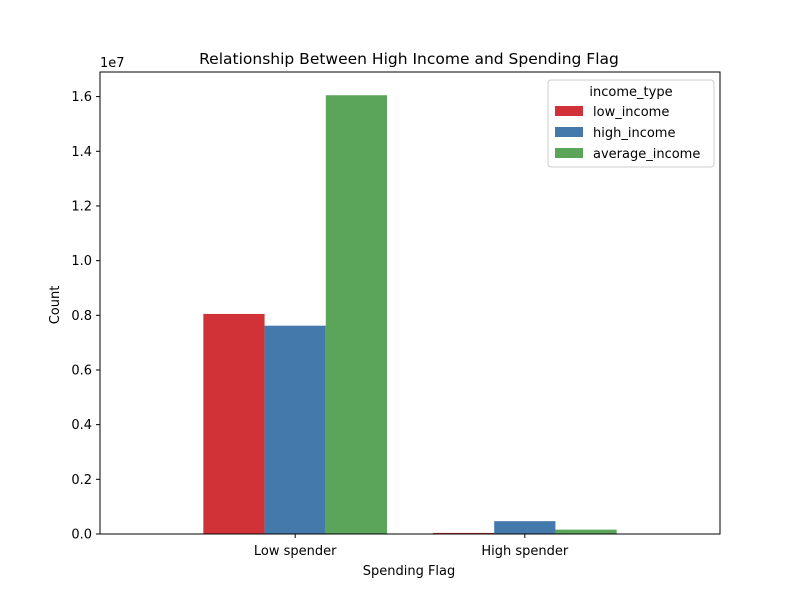 The width and height of the screenshot is (800, 600). I want to click on legend-label-average-income: average_income, so click(646, 154).